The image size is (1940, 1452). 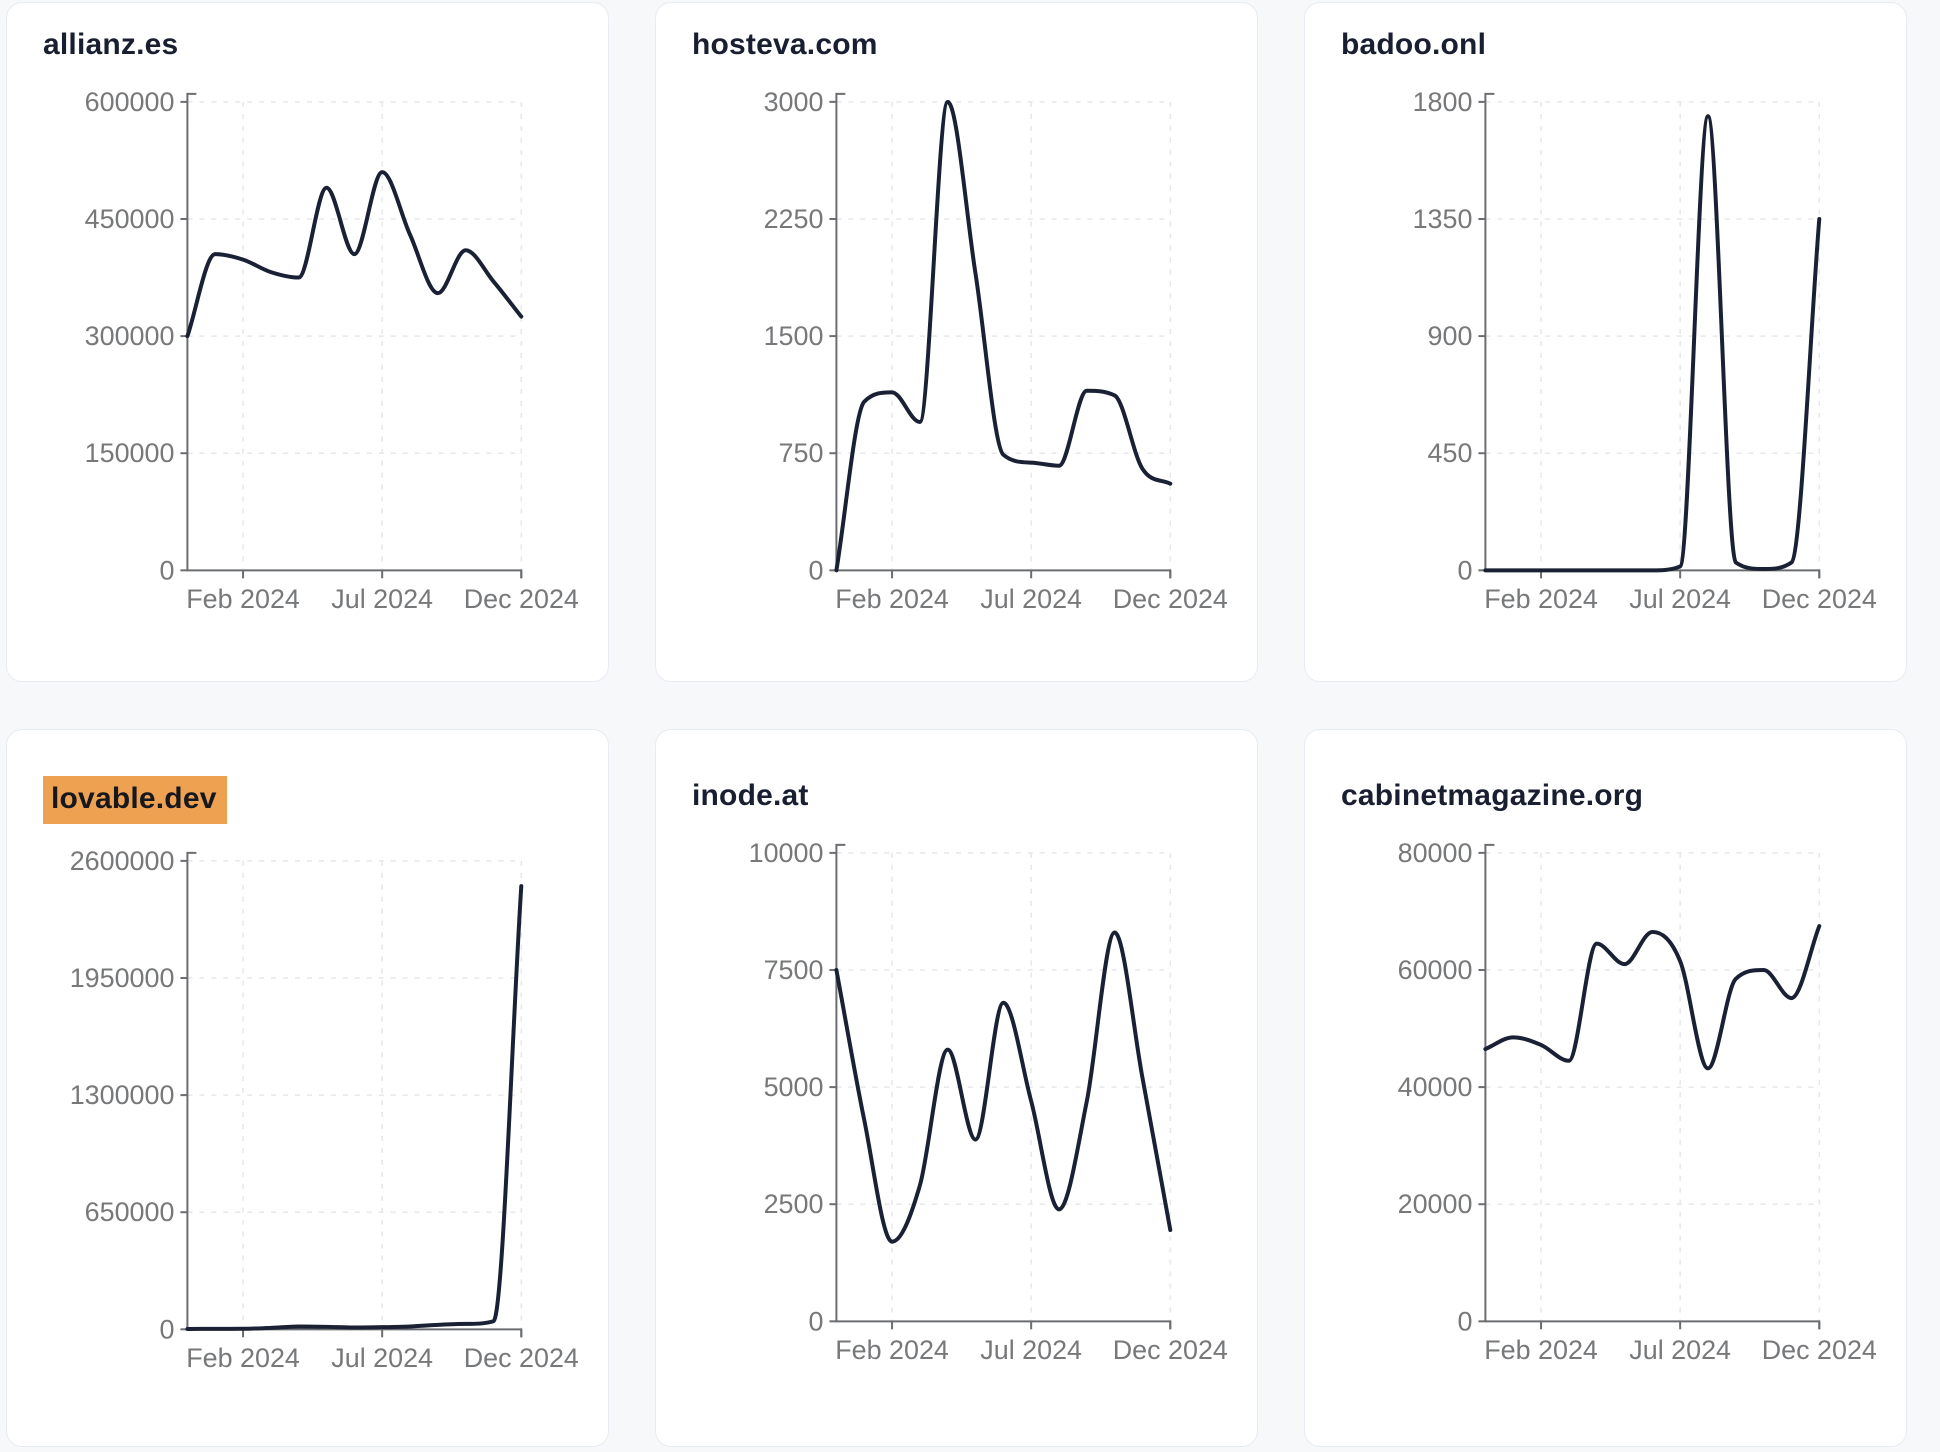 What do you see at coordinates (794, 1204) in the screenshot?
I see `y-tick-label: 2500` at bounding box center [794, 1204].